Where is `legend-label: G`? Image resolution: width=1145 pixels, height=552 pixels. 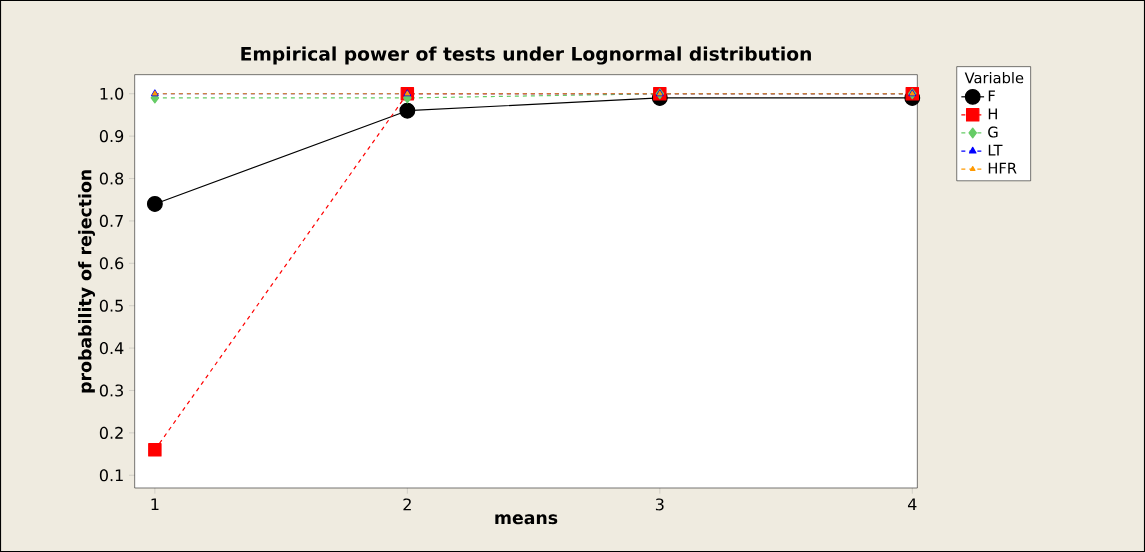
legend-label: G is located at coordinates (993, 132).